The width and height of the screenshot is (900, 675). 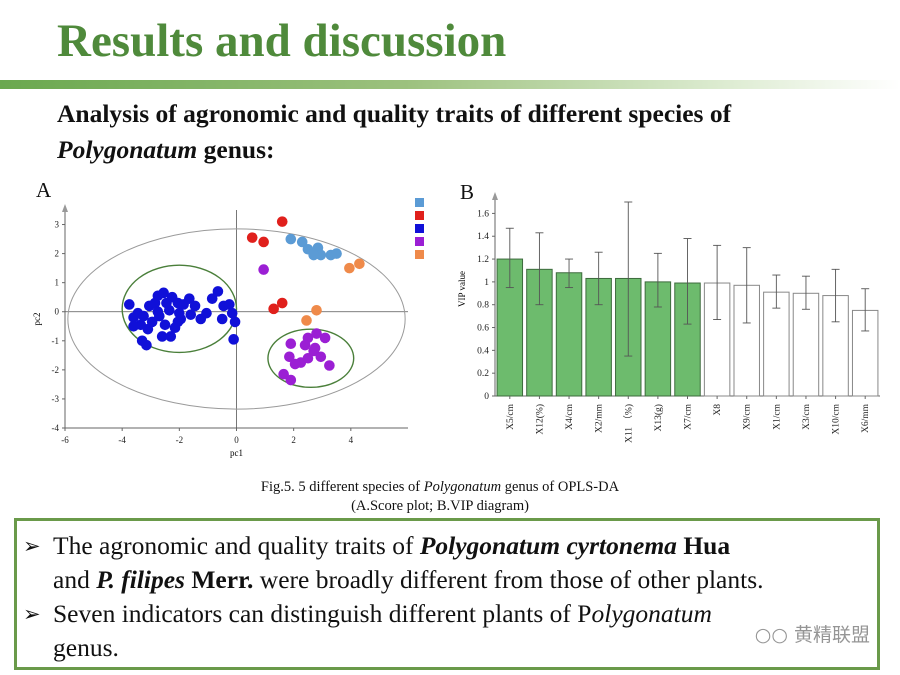 I want to click on legend-swatch-ps, so click(x=419, y=202).